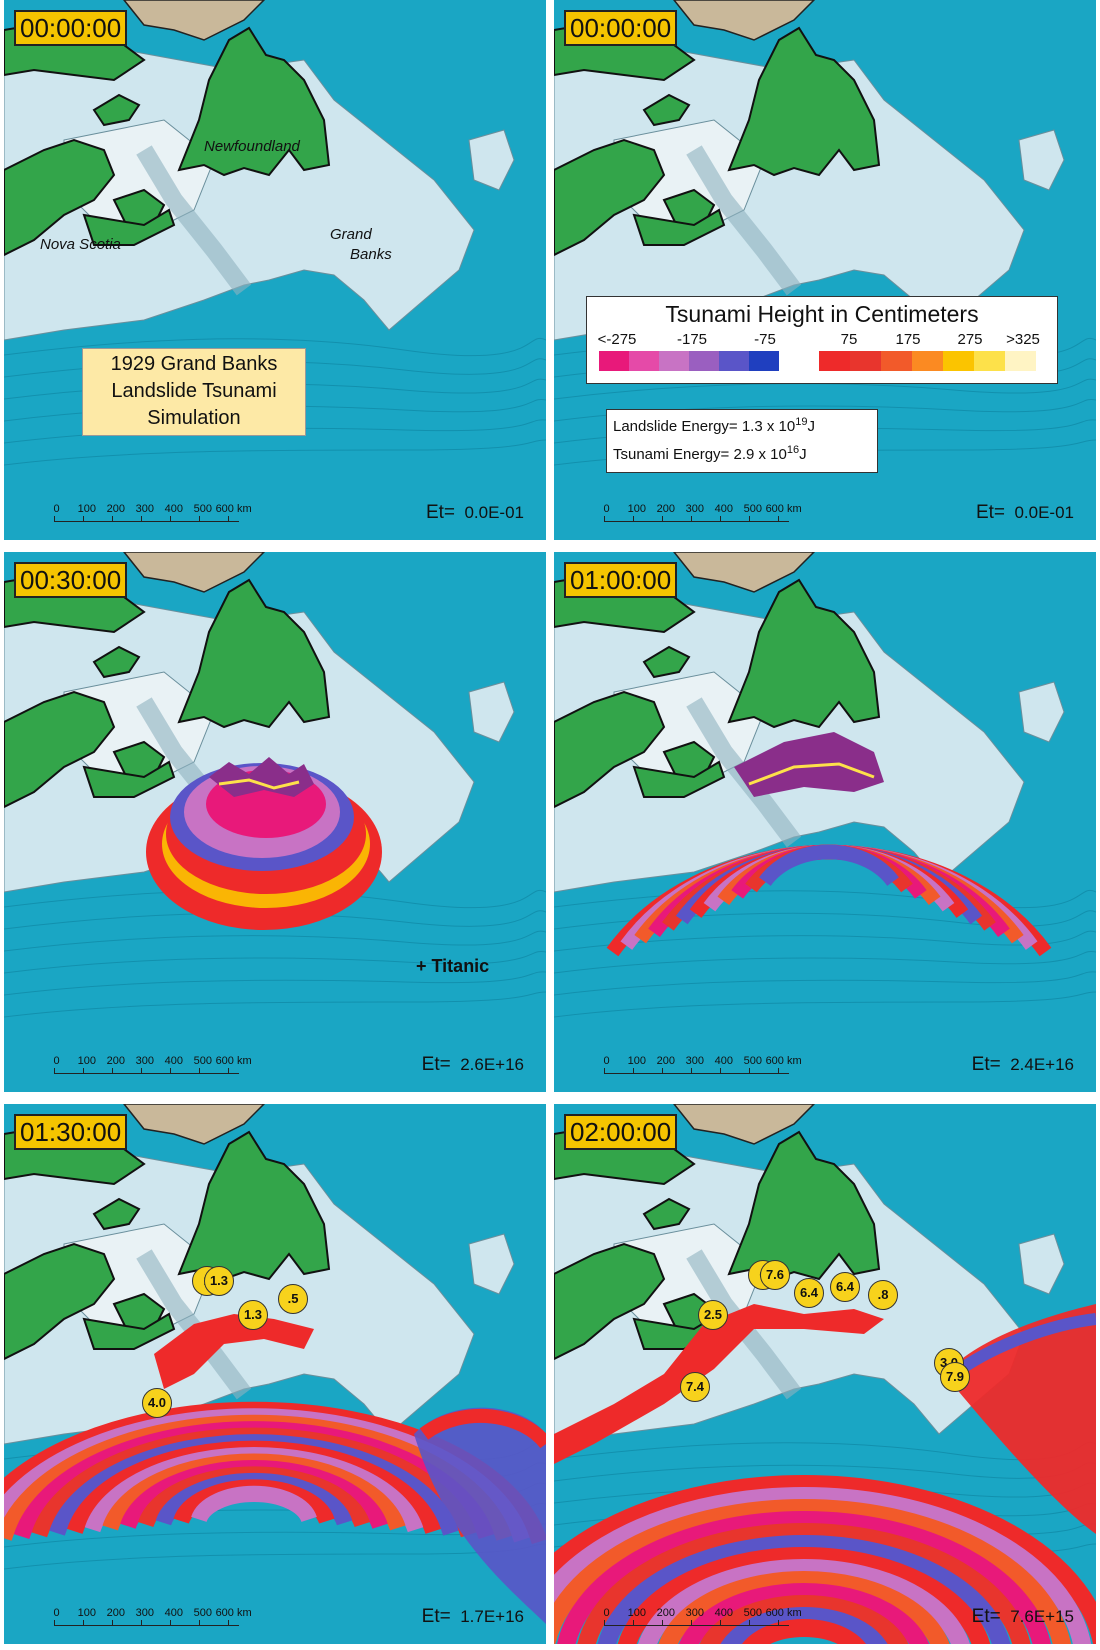 Image resolution: width=1100 pixels, height=1650 pixels. I want to click on legend-tick: 75, so click(849, 339).